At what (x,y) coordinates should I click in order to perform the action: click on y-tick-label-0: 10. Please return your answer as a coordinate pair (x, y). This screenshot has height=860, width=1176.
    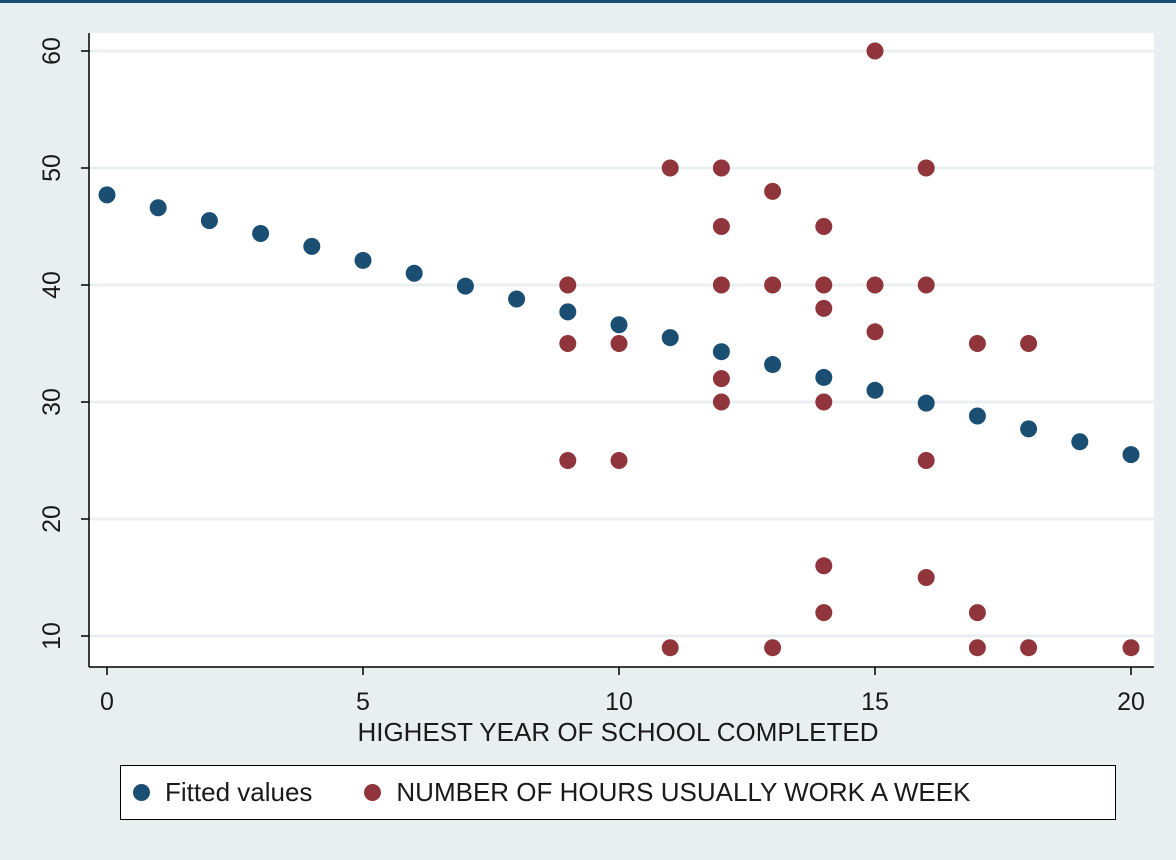
    Looking at the image, I should click on (52, 636).